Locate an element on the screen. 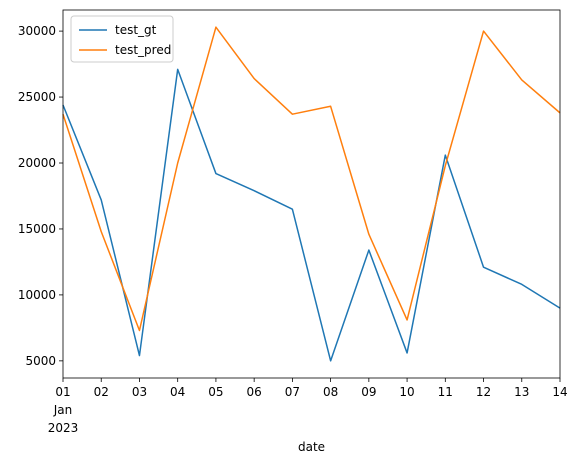 Image resolution: width=578 pixels, height=465 pixels. x-tick-label: 05 is located at coordinates (215, 392).